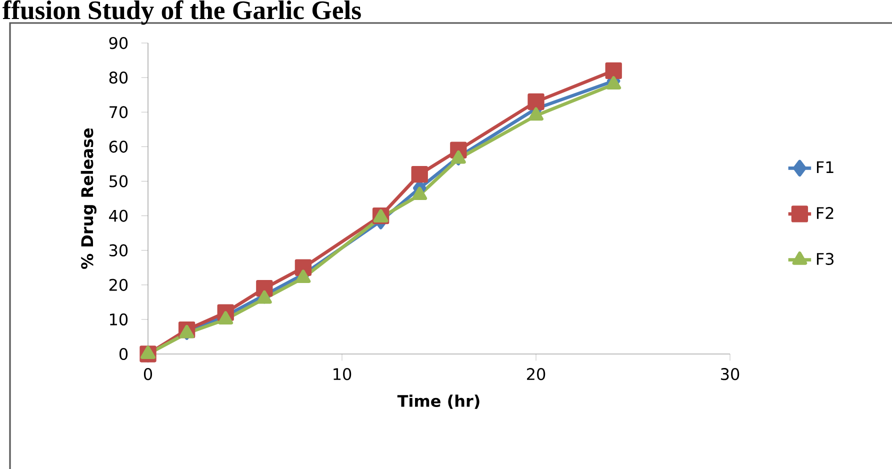 Image resolution: width=892 pixels, height=469 pixels. Describe the element at coordinates (343, 374) in the screenshot. I see `x-tick-label: 10` at that location.